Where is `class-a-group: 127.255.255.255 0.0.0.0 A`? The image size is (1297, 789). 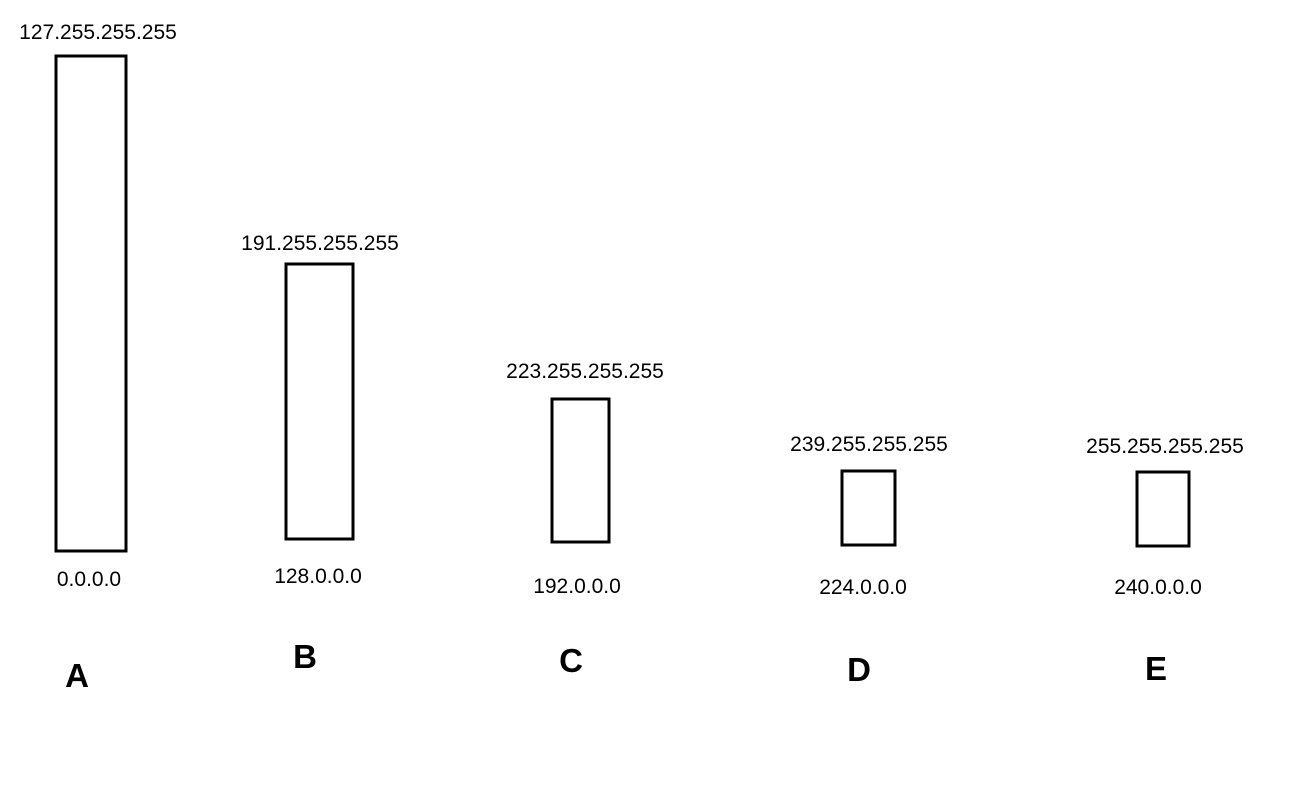 class-a-group: 127.255.255.255 0.0.0.0 A is located at coordinates (98, 357).